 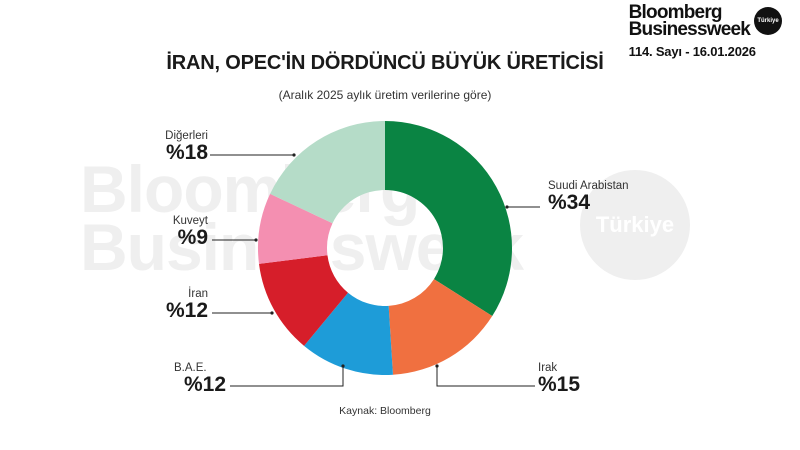 What do you see at coordinates (440, 327) in the screenshot?
I see `donut-slice-irak` at bounding box center [440, 327].